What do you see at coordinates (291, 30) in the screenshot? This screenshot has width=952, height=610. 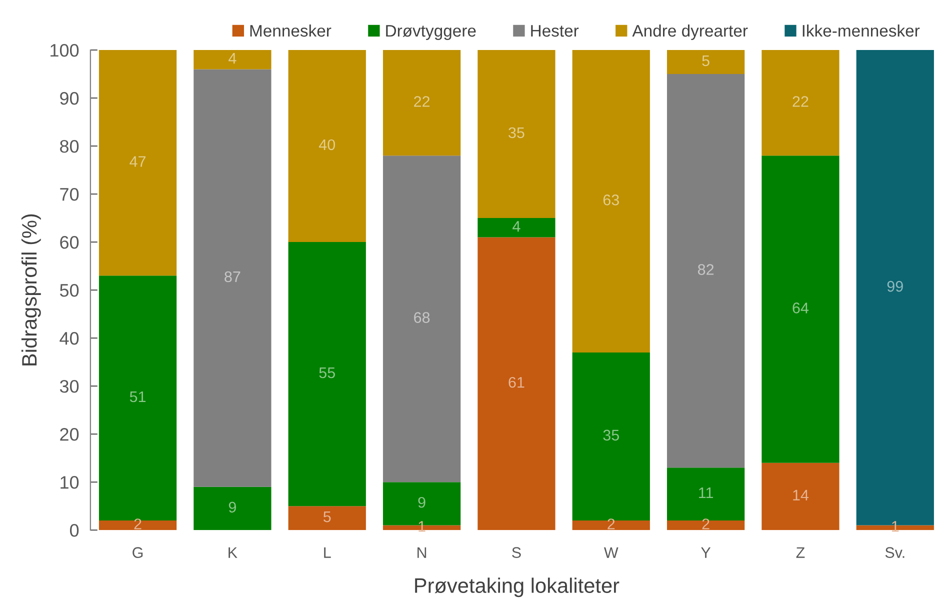 I see `legend-label: Mennesker` at bounding box center [291, 30].